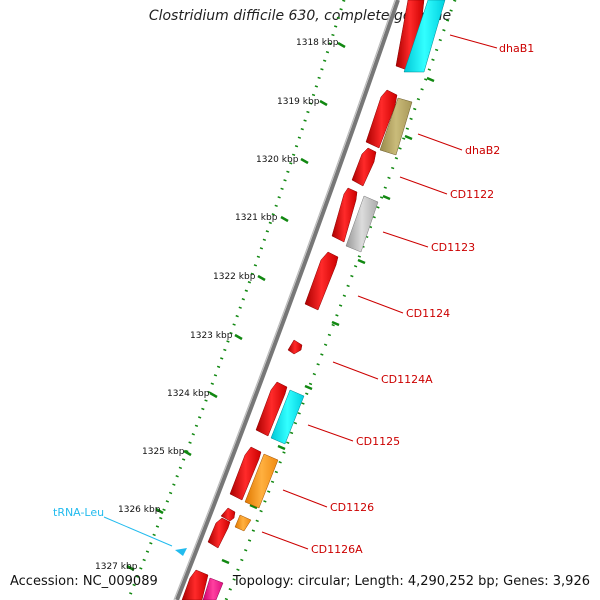 Image resolution: width=600 pixels, height=600 pixels. I want to click on gene-label-cd1126a: CD1126A, so click(337, 549).